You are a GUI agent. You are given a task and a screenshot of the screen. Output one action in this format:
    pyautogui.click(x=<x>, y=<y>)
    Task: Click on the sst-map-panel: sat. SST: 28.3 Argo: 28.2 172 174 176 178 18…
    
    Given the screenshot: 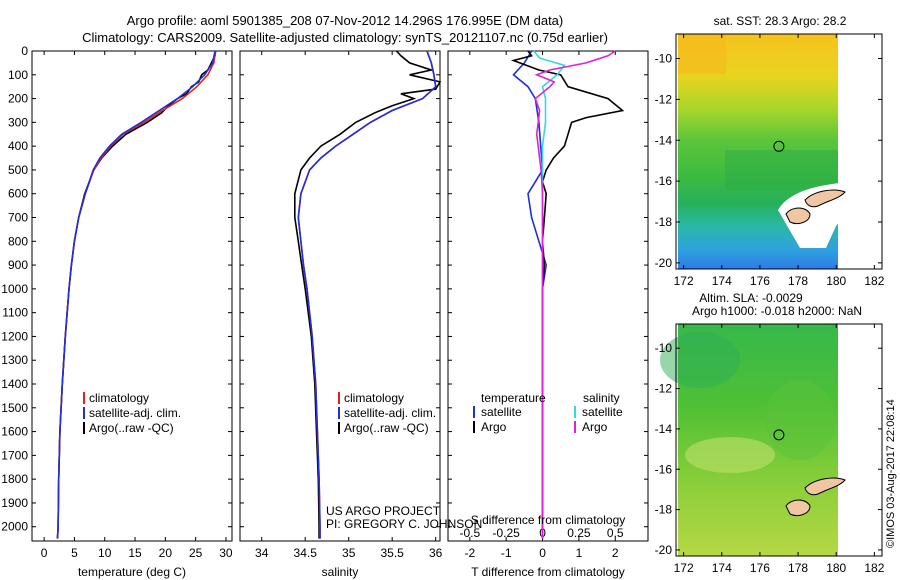 What is the action you would take?
    pyautogui.click(x=770, y=151)
    